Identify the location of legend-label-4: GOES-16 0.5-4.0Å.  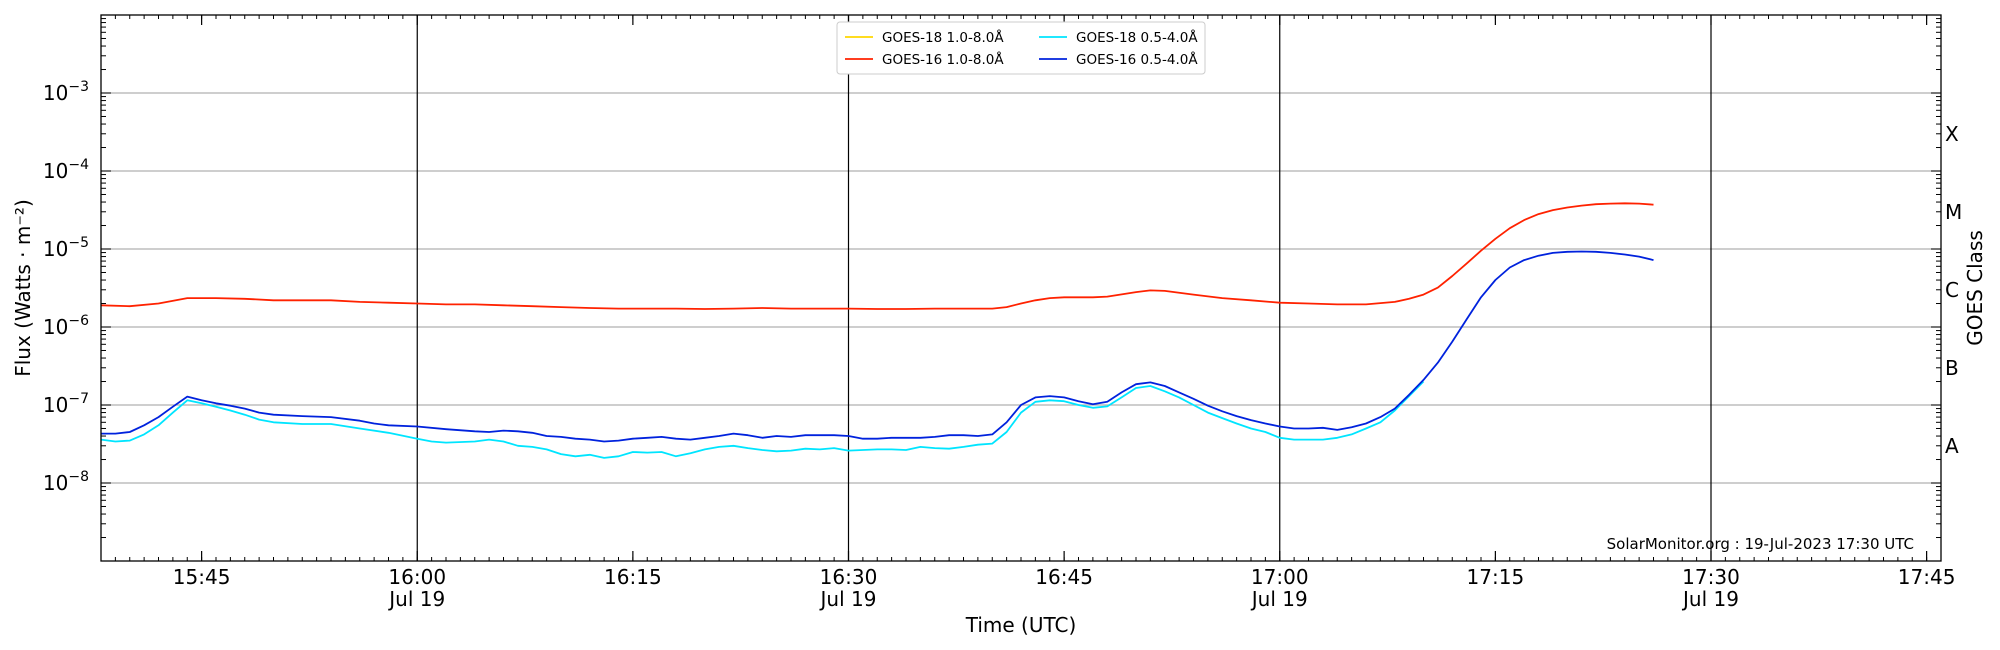
(1137, 59).